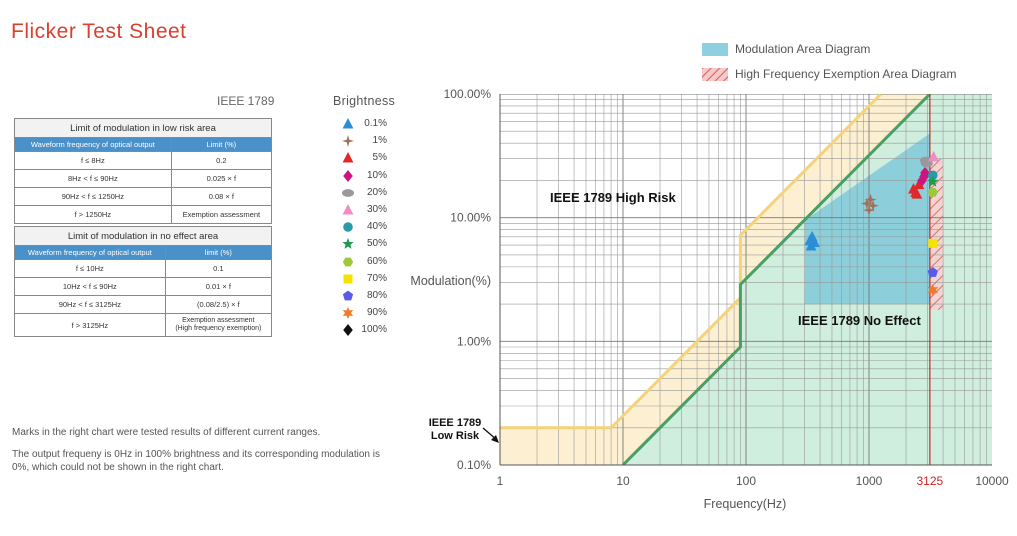  Describe the element at coordinates (745, 504) in the screenshot. I see `x-axis-label: Frequency(Hz)` at that location.